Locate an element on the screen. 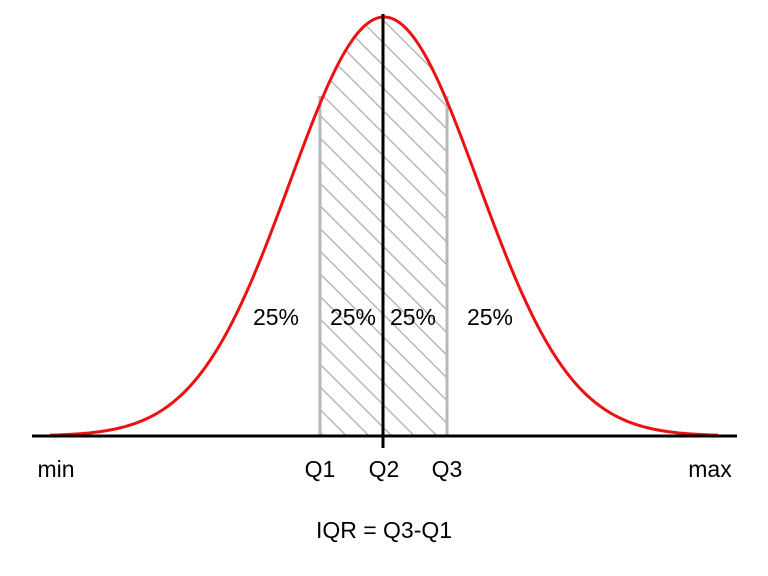 This screenshot has width=768, height=576. axis-label-q1: Q1 is located at coordinates (320, 469).